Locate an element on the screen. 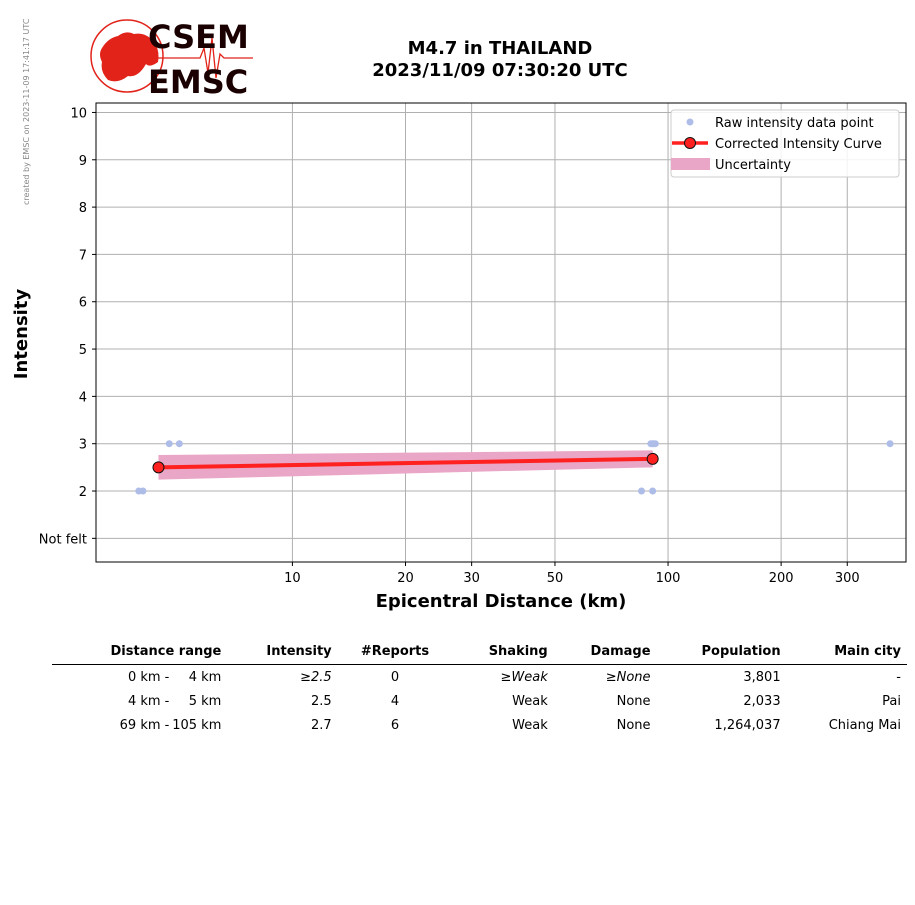 The image size is (915, 905). y-tick-label: 3 is located at coordinates (83, 445).